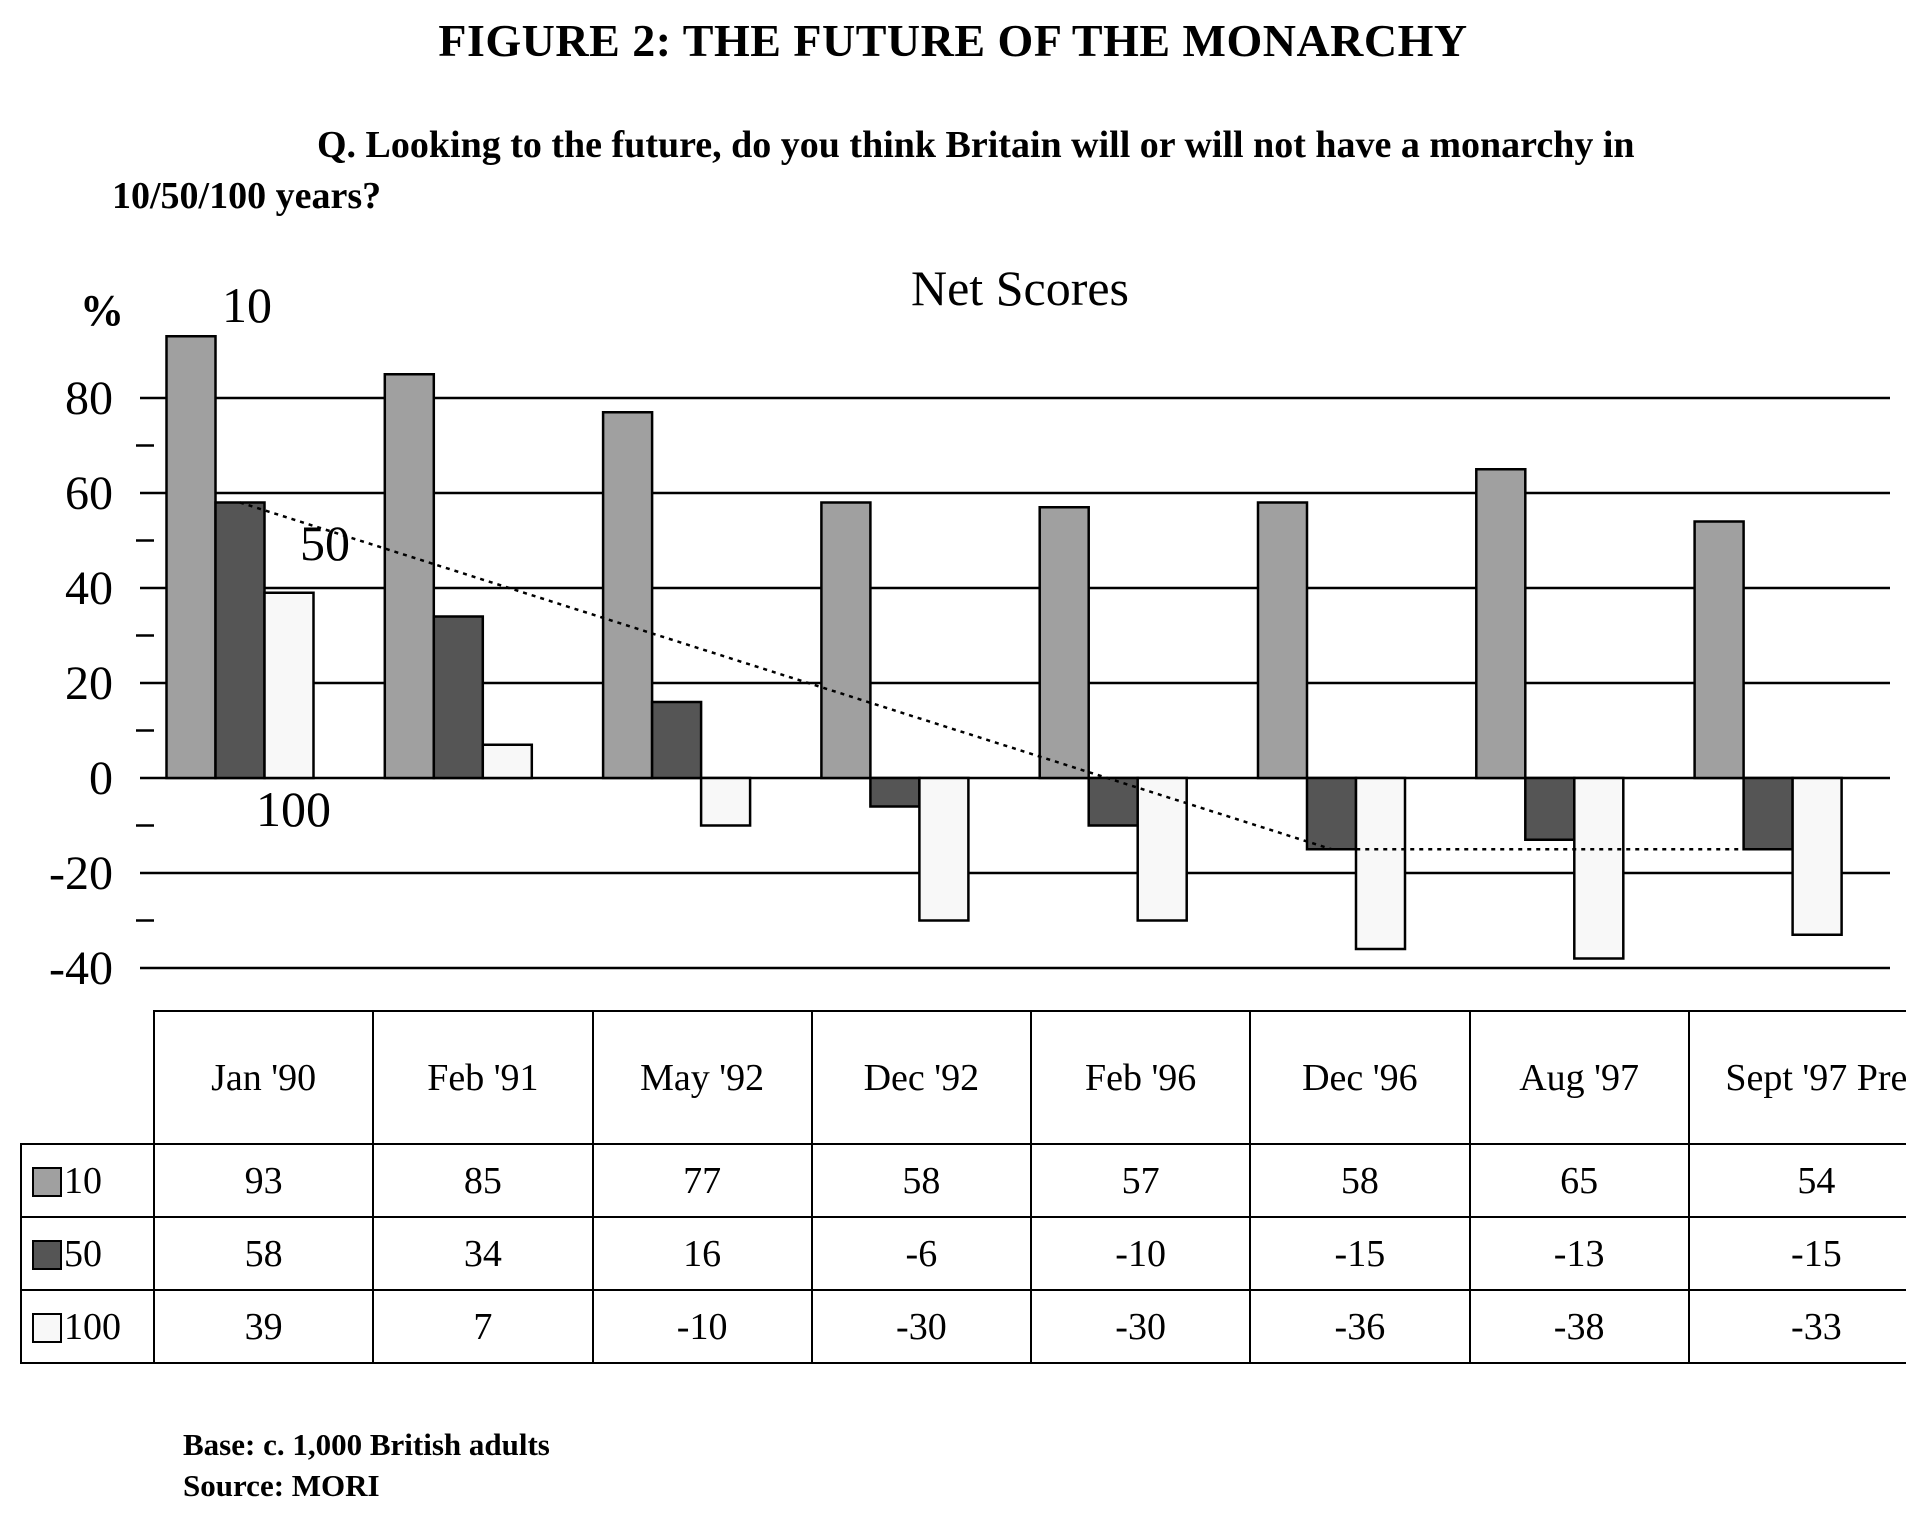 Image resolution: width=1906 pixels, height=1520 pixels. What do you see at coordinates (1020, 288) in the screenshot?
I see `chart-title: Net Scores` at bounding box center [1020, 288].